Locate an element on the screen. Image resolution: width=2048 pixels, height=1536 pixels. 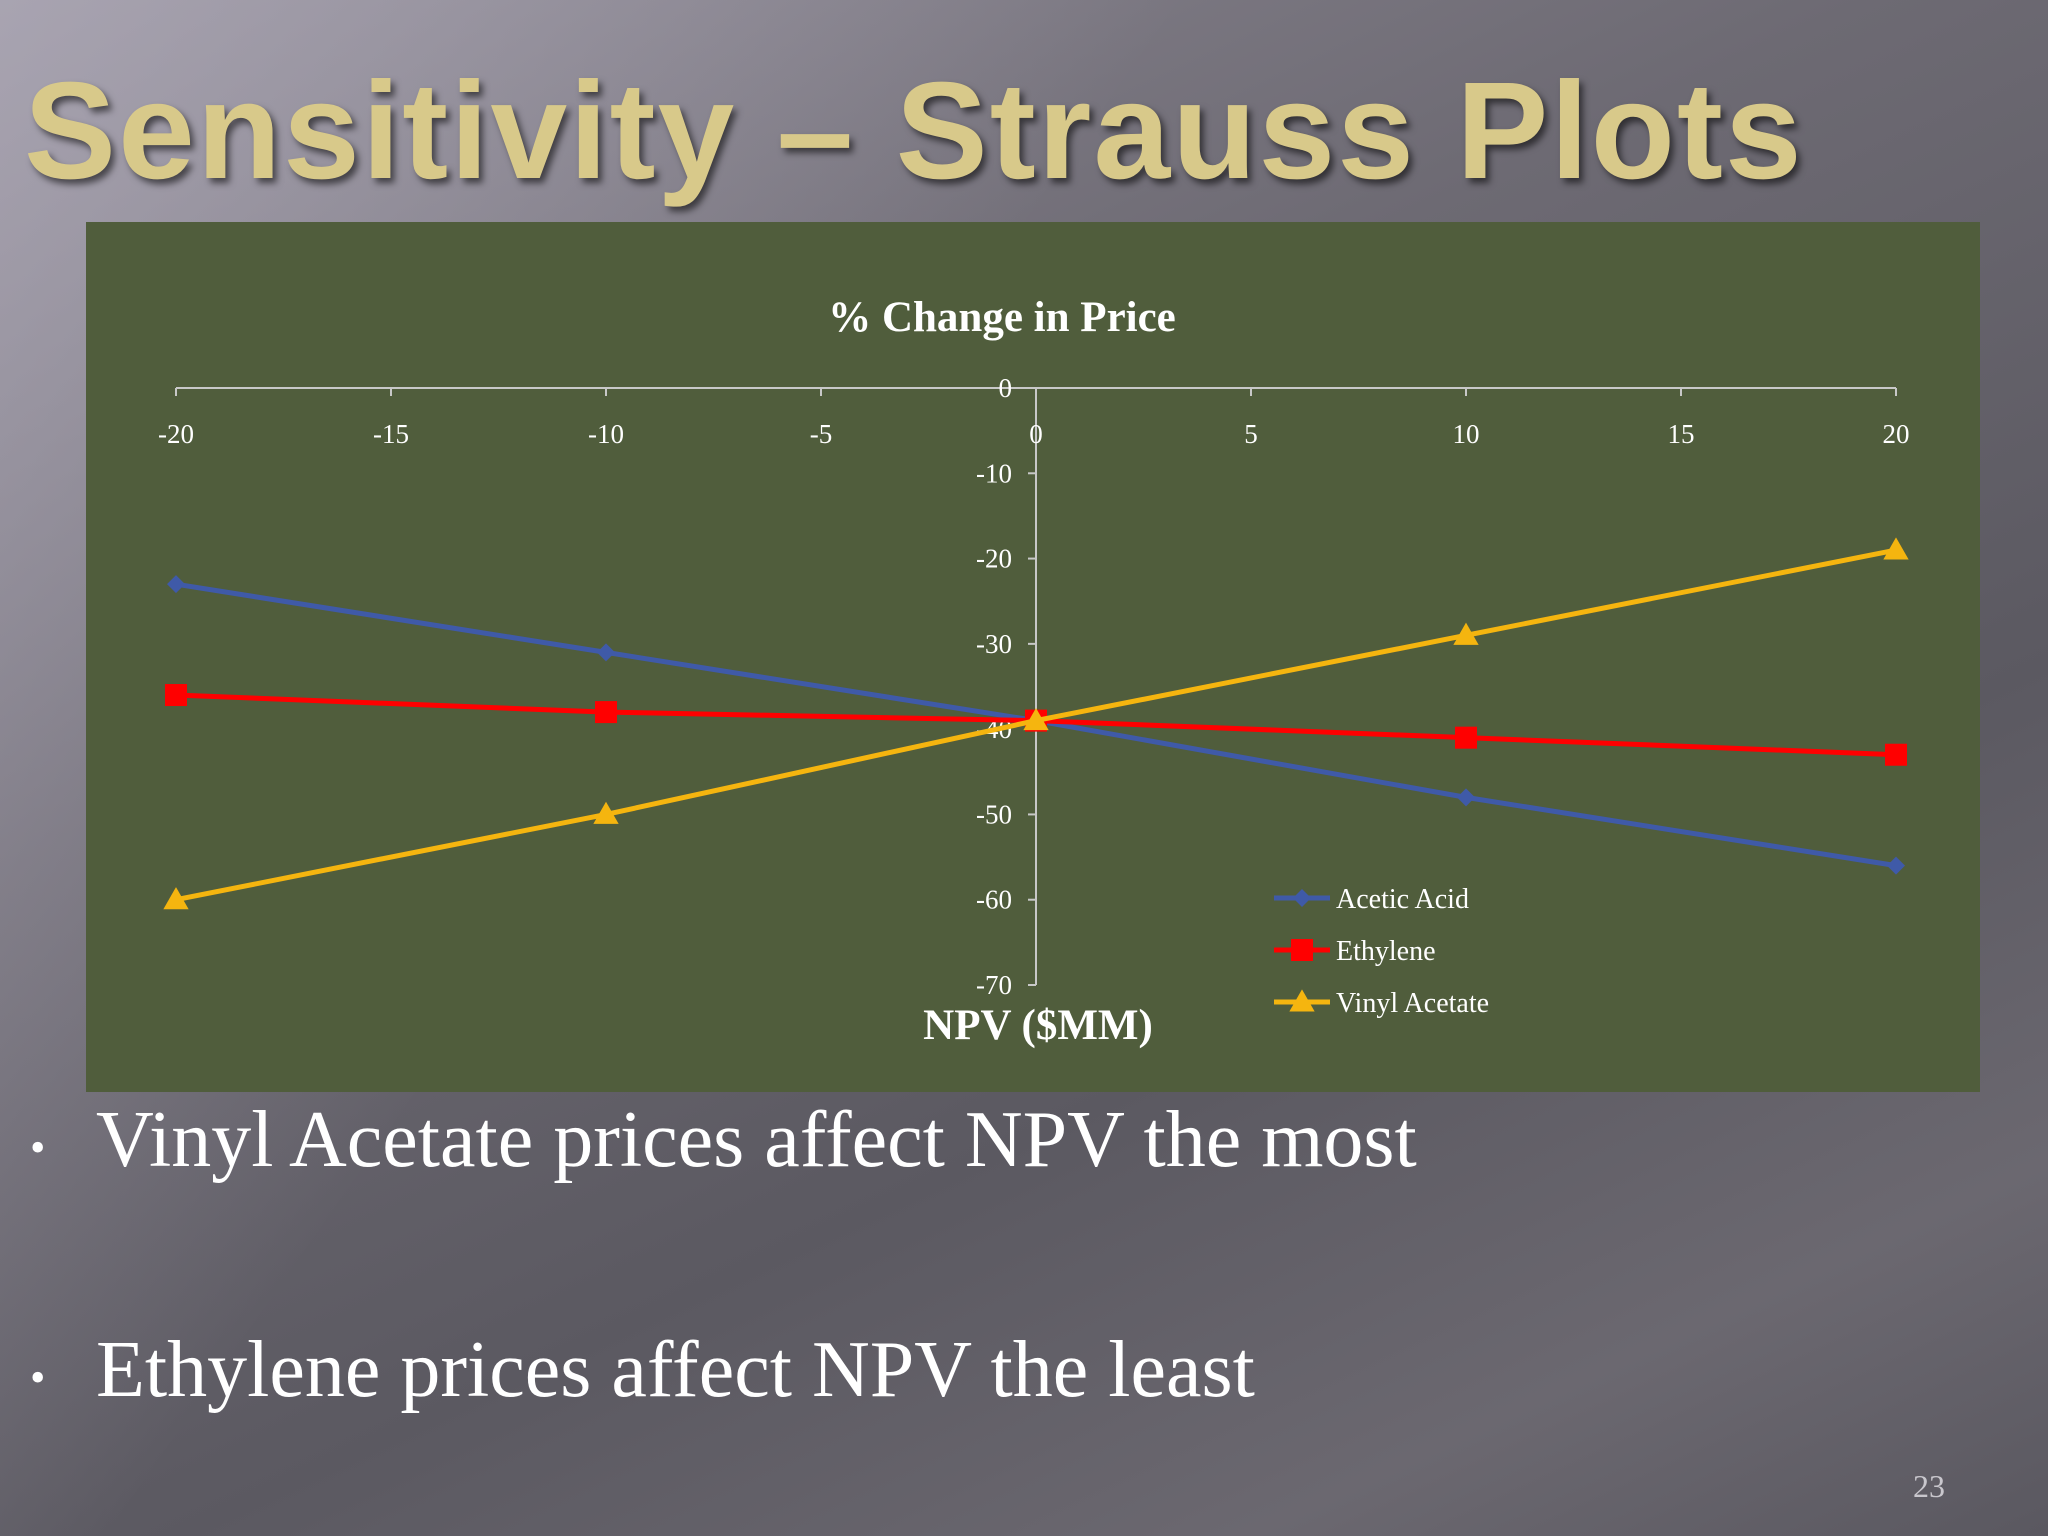
x-tick-label: -5 is located at coordinates (821, 434).